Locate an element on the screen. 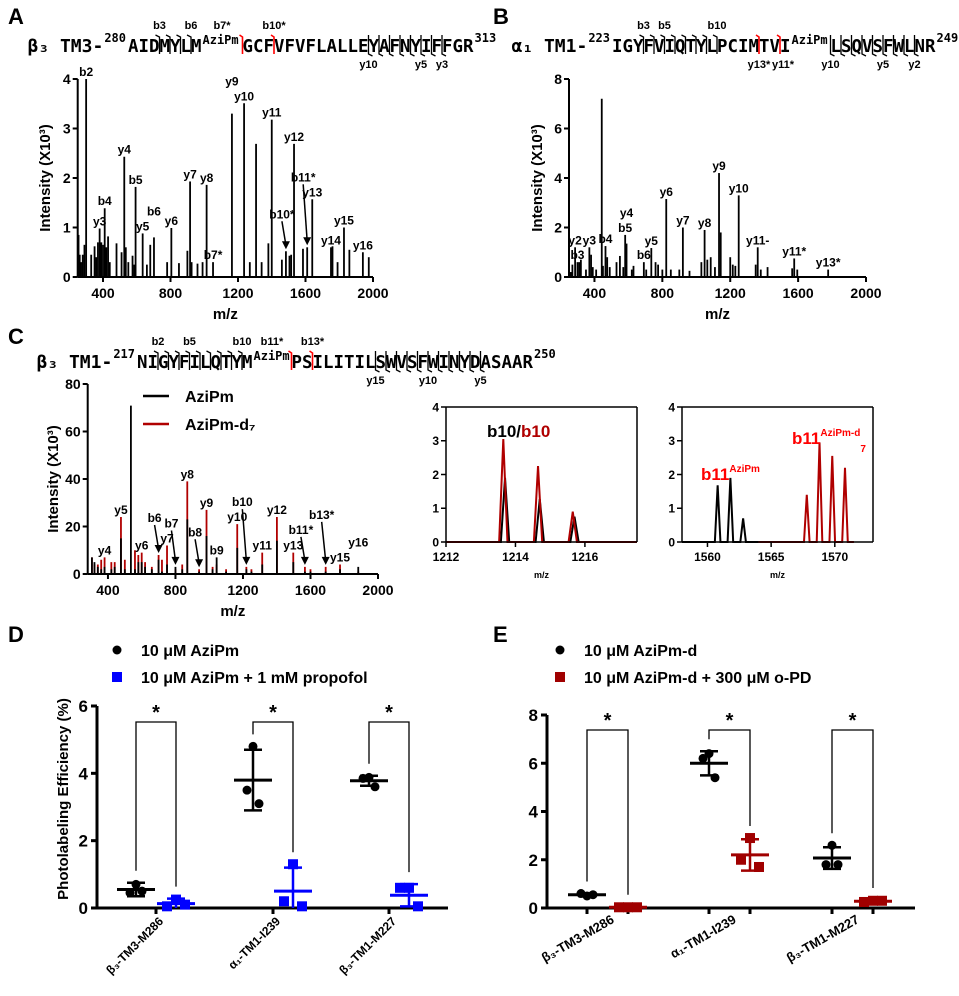 This screenshot has width=959, height=996. y-axis-title: Intensity (X10³) is located at coordinates (45, 178).